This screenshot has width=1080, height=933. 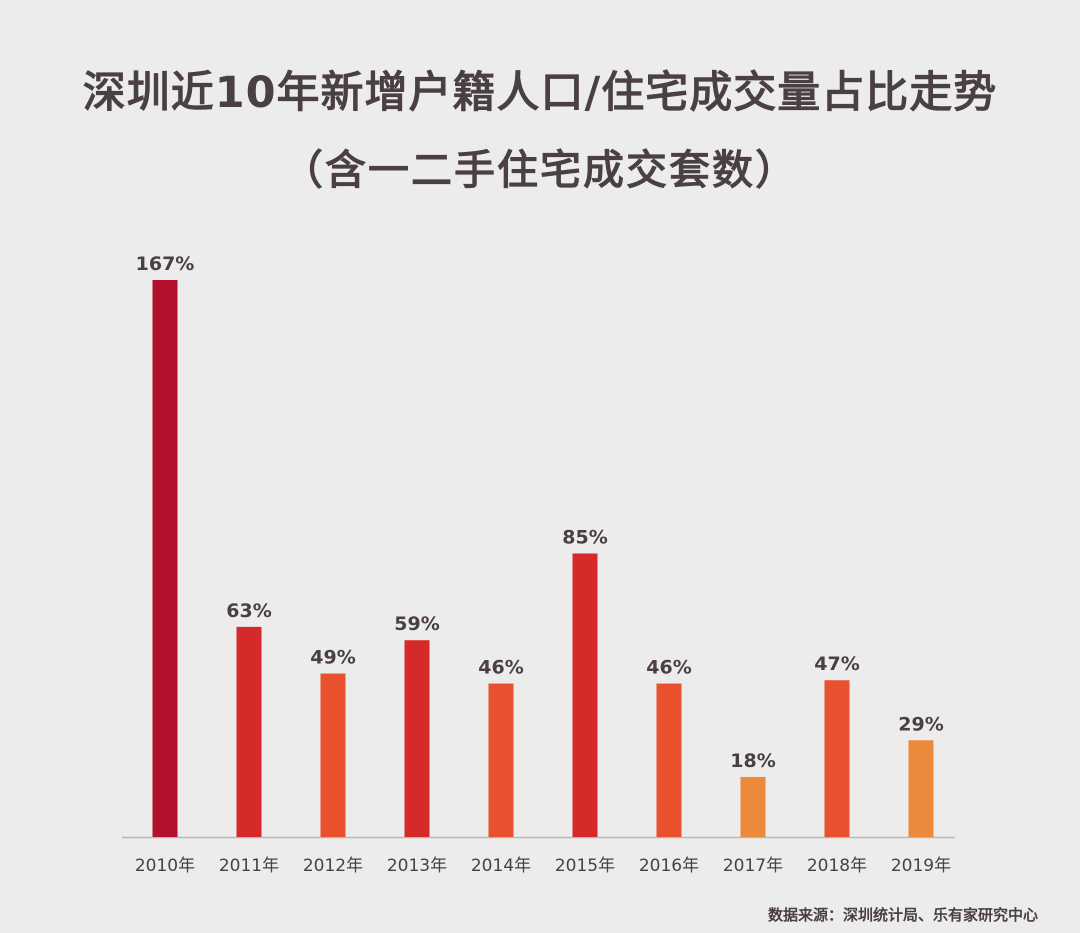 I want to click on source-note: 数据来源：深圳统计局、乐有家研究中心, so click(x=902, y=915).